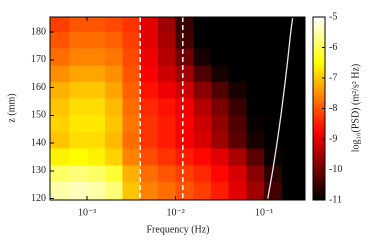  What do you see at coordinates (333, 138) in the screenshot?
I see `colorbar-tick-label: -9` at bounding box center [333, 138].